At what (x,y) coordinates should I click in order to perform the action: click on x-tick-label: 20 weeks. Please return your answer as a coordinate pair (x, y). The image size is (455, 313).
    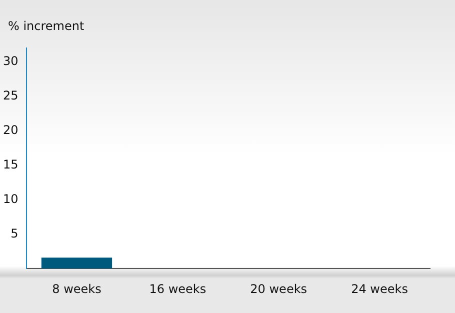
    Looking at the image, I should click on (279, 289).